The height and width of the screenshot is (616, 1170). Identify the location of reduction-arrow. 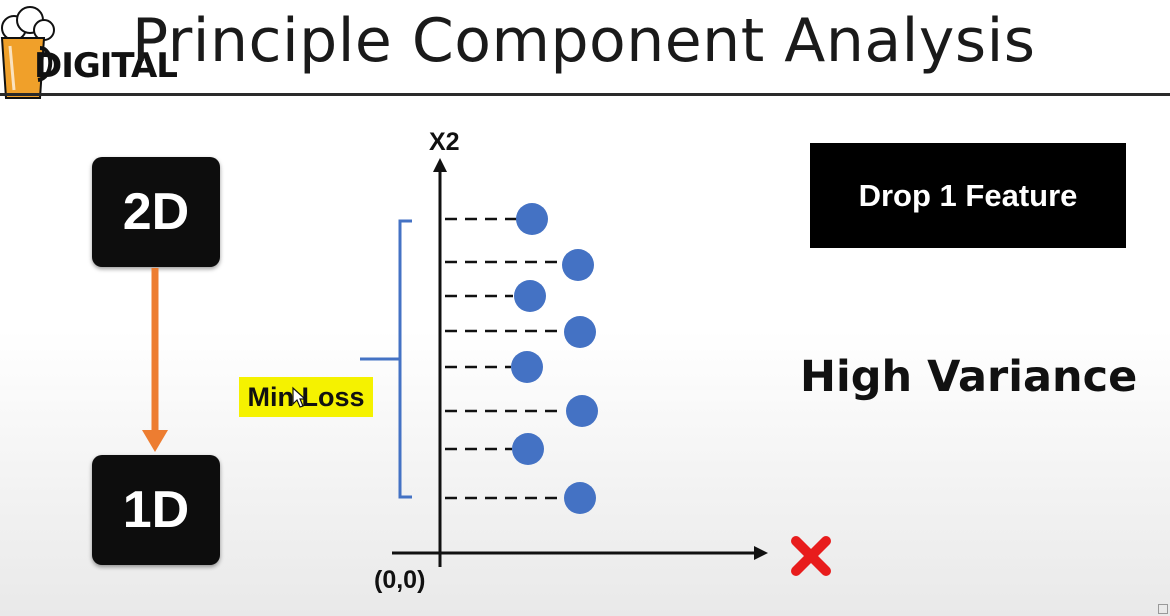
(155, 360).